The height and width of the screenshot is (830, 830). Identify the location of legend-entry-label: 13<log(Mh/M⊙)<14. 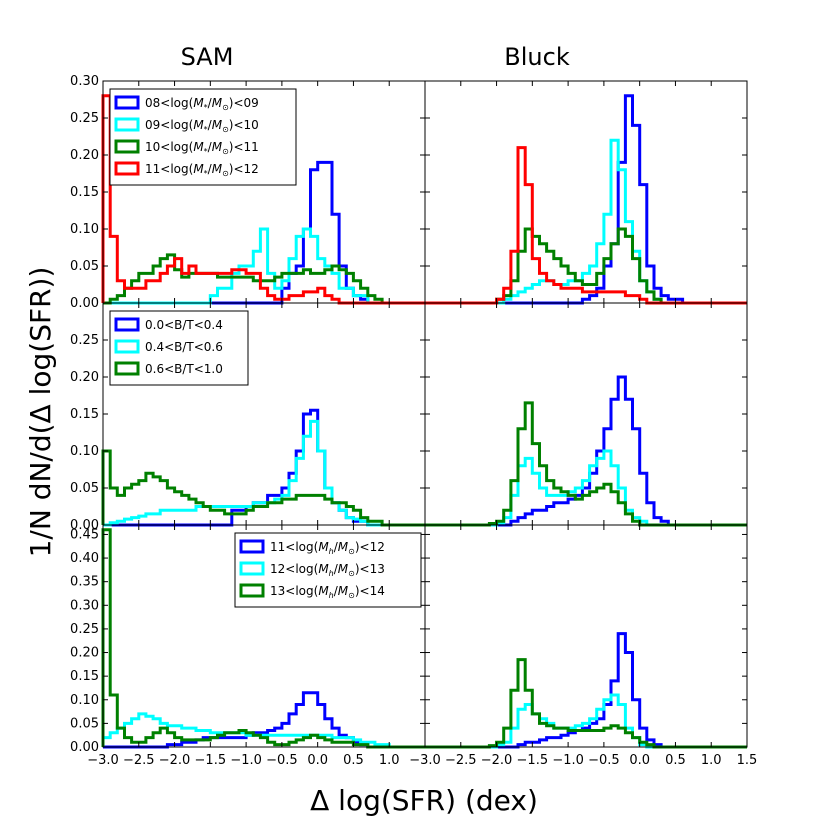
(327, 592).